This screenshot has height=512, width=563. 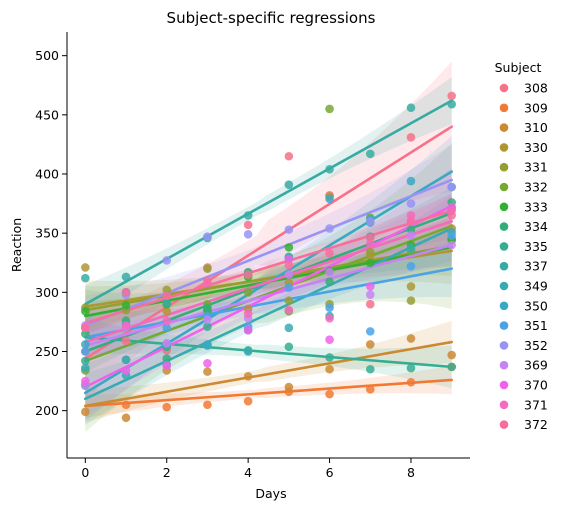 I want to click on y-tick-label: 200, so click(x=47, y=410).